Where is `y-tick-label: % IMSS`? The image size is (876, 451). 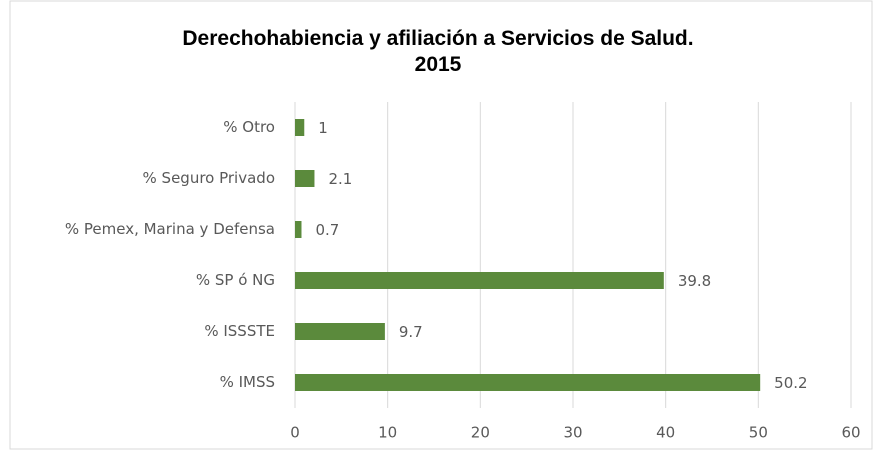
y-tick-label: % IMSS is located at coordinates (247, 382).